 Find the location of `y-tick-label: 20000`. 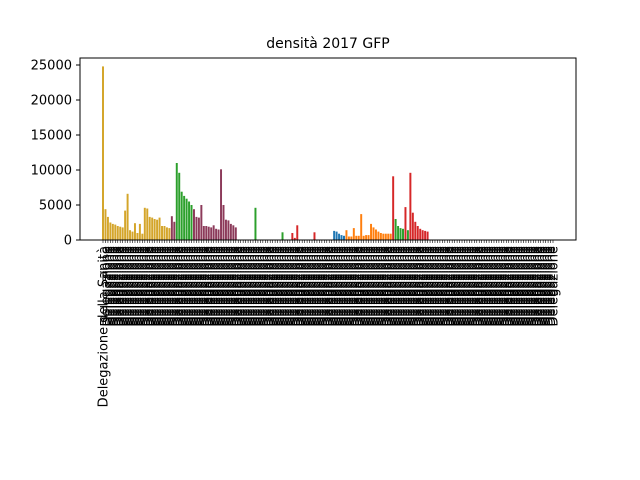

y-tick-label: 20000 is located at coordinates (51, 101).